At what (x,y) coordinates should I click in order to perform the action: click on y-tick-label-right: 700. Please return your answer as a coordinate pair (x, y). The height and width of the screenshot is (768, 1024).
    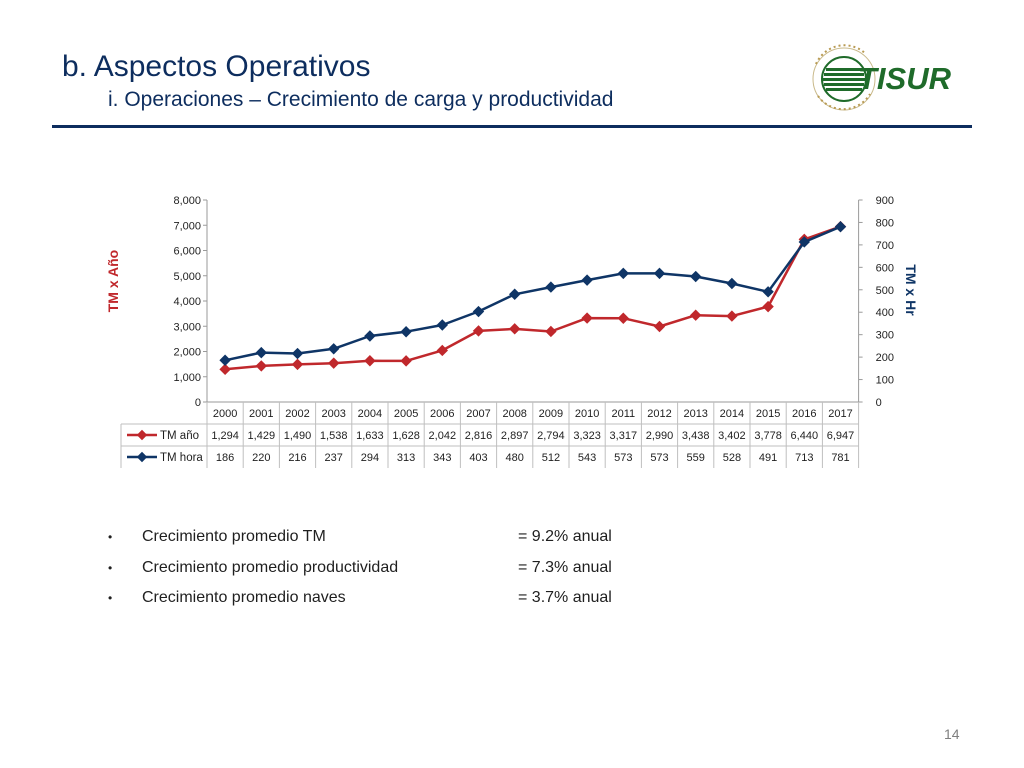
    Looking at the image, I should click on (885, 246).